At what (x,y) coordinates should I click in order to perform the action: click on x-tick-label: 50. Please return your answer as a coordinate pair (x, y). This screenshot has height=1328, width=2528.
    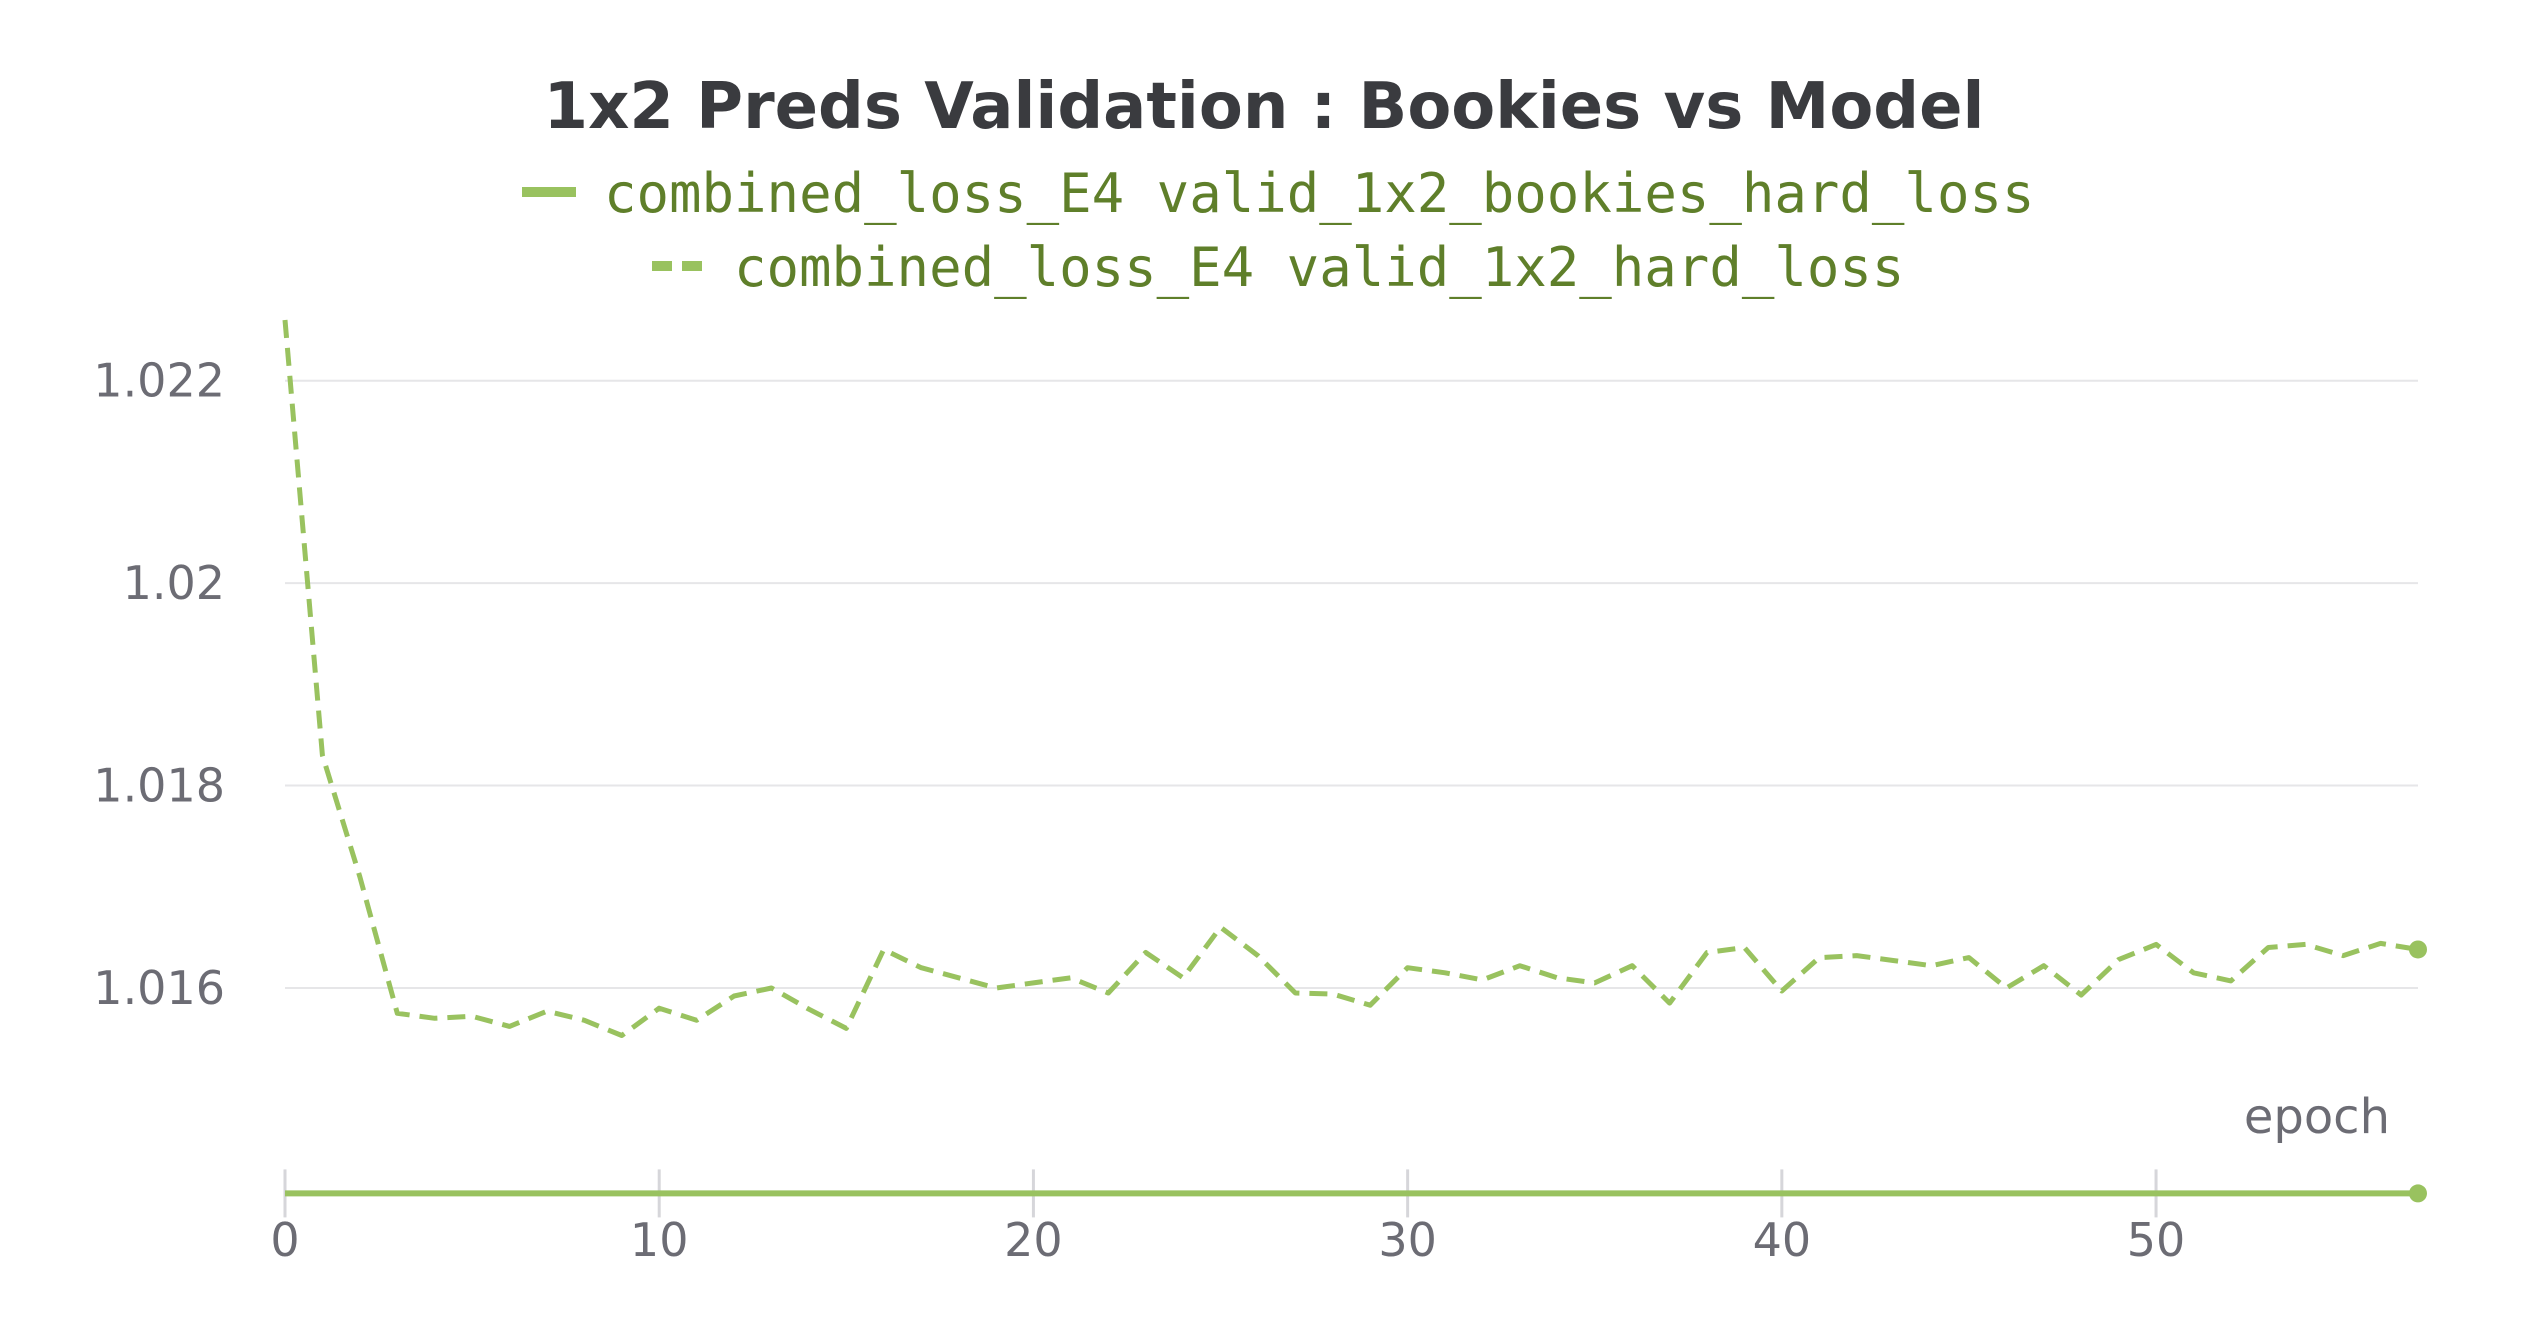
    Looking at the image, I should click on (2156, 1240).